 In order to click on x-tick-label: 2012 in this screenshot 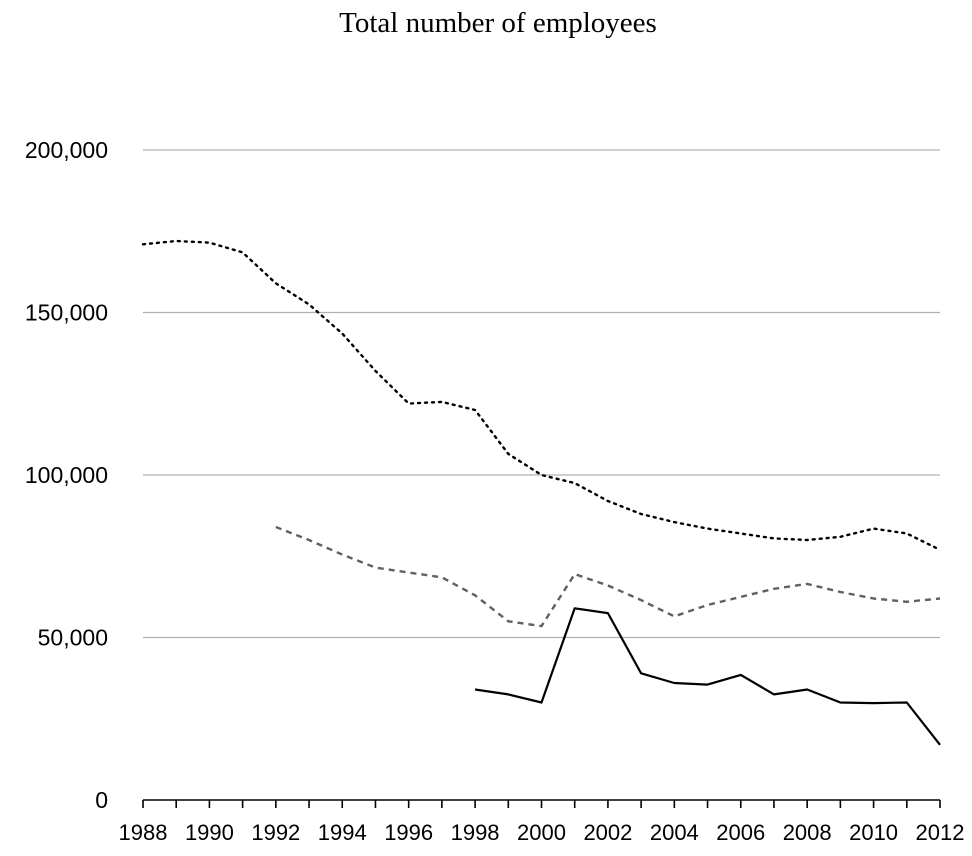, I will do `click(940, 832)`.